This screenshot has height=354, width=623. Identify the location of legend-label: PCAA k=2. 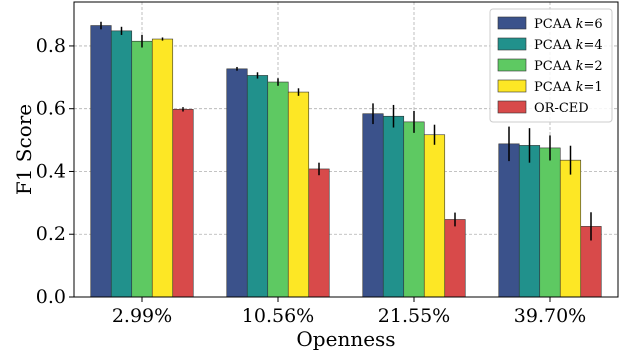
(568, 66).